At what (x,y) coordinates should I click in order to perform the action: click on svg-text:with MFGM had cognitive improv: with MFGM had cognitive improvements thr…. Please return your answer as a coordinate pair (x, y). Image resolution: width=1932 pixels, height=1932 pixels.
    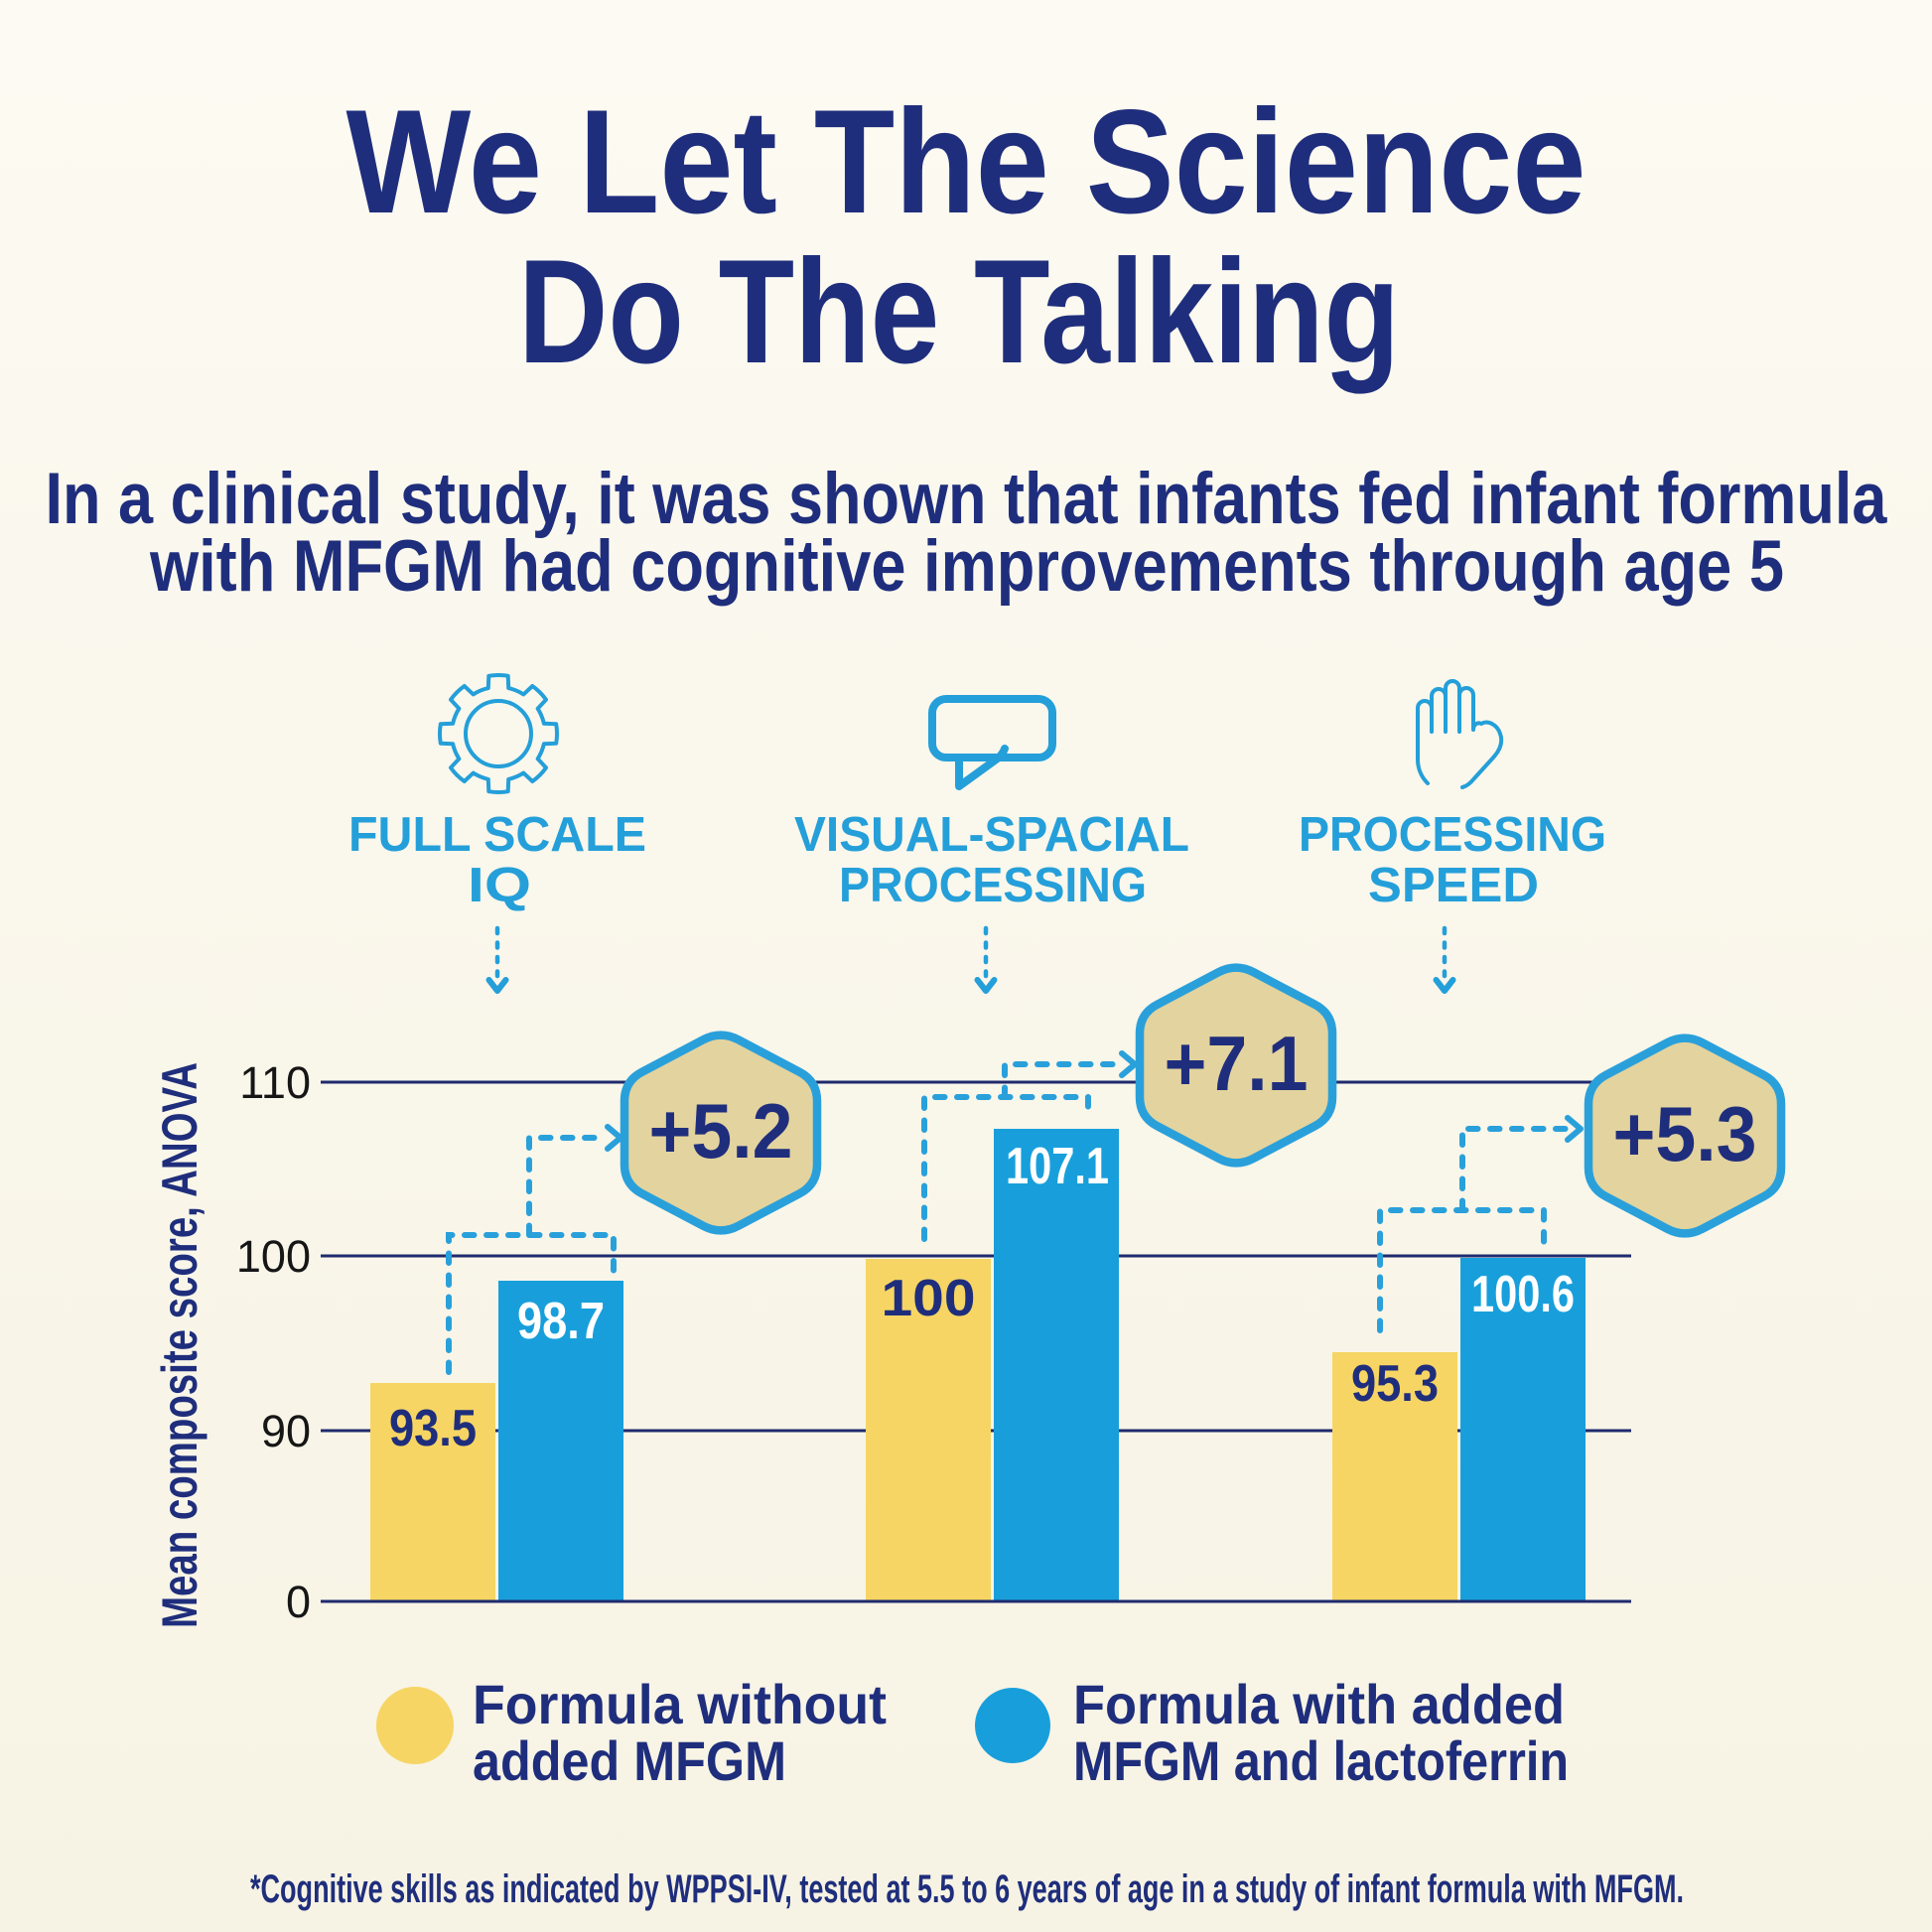
    Looking at the image, I should click on (967, 566).